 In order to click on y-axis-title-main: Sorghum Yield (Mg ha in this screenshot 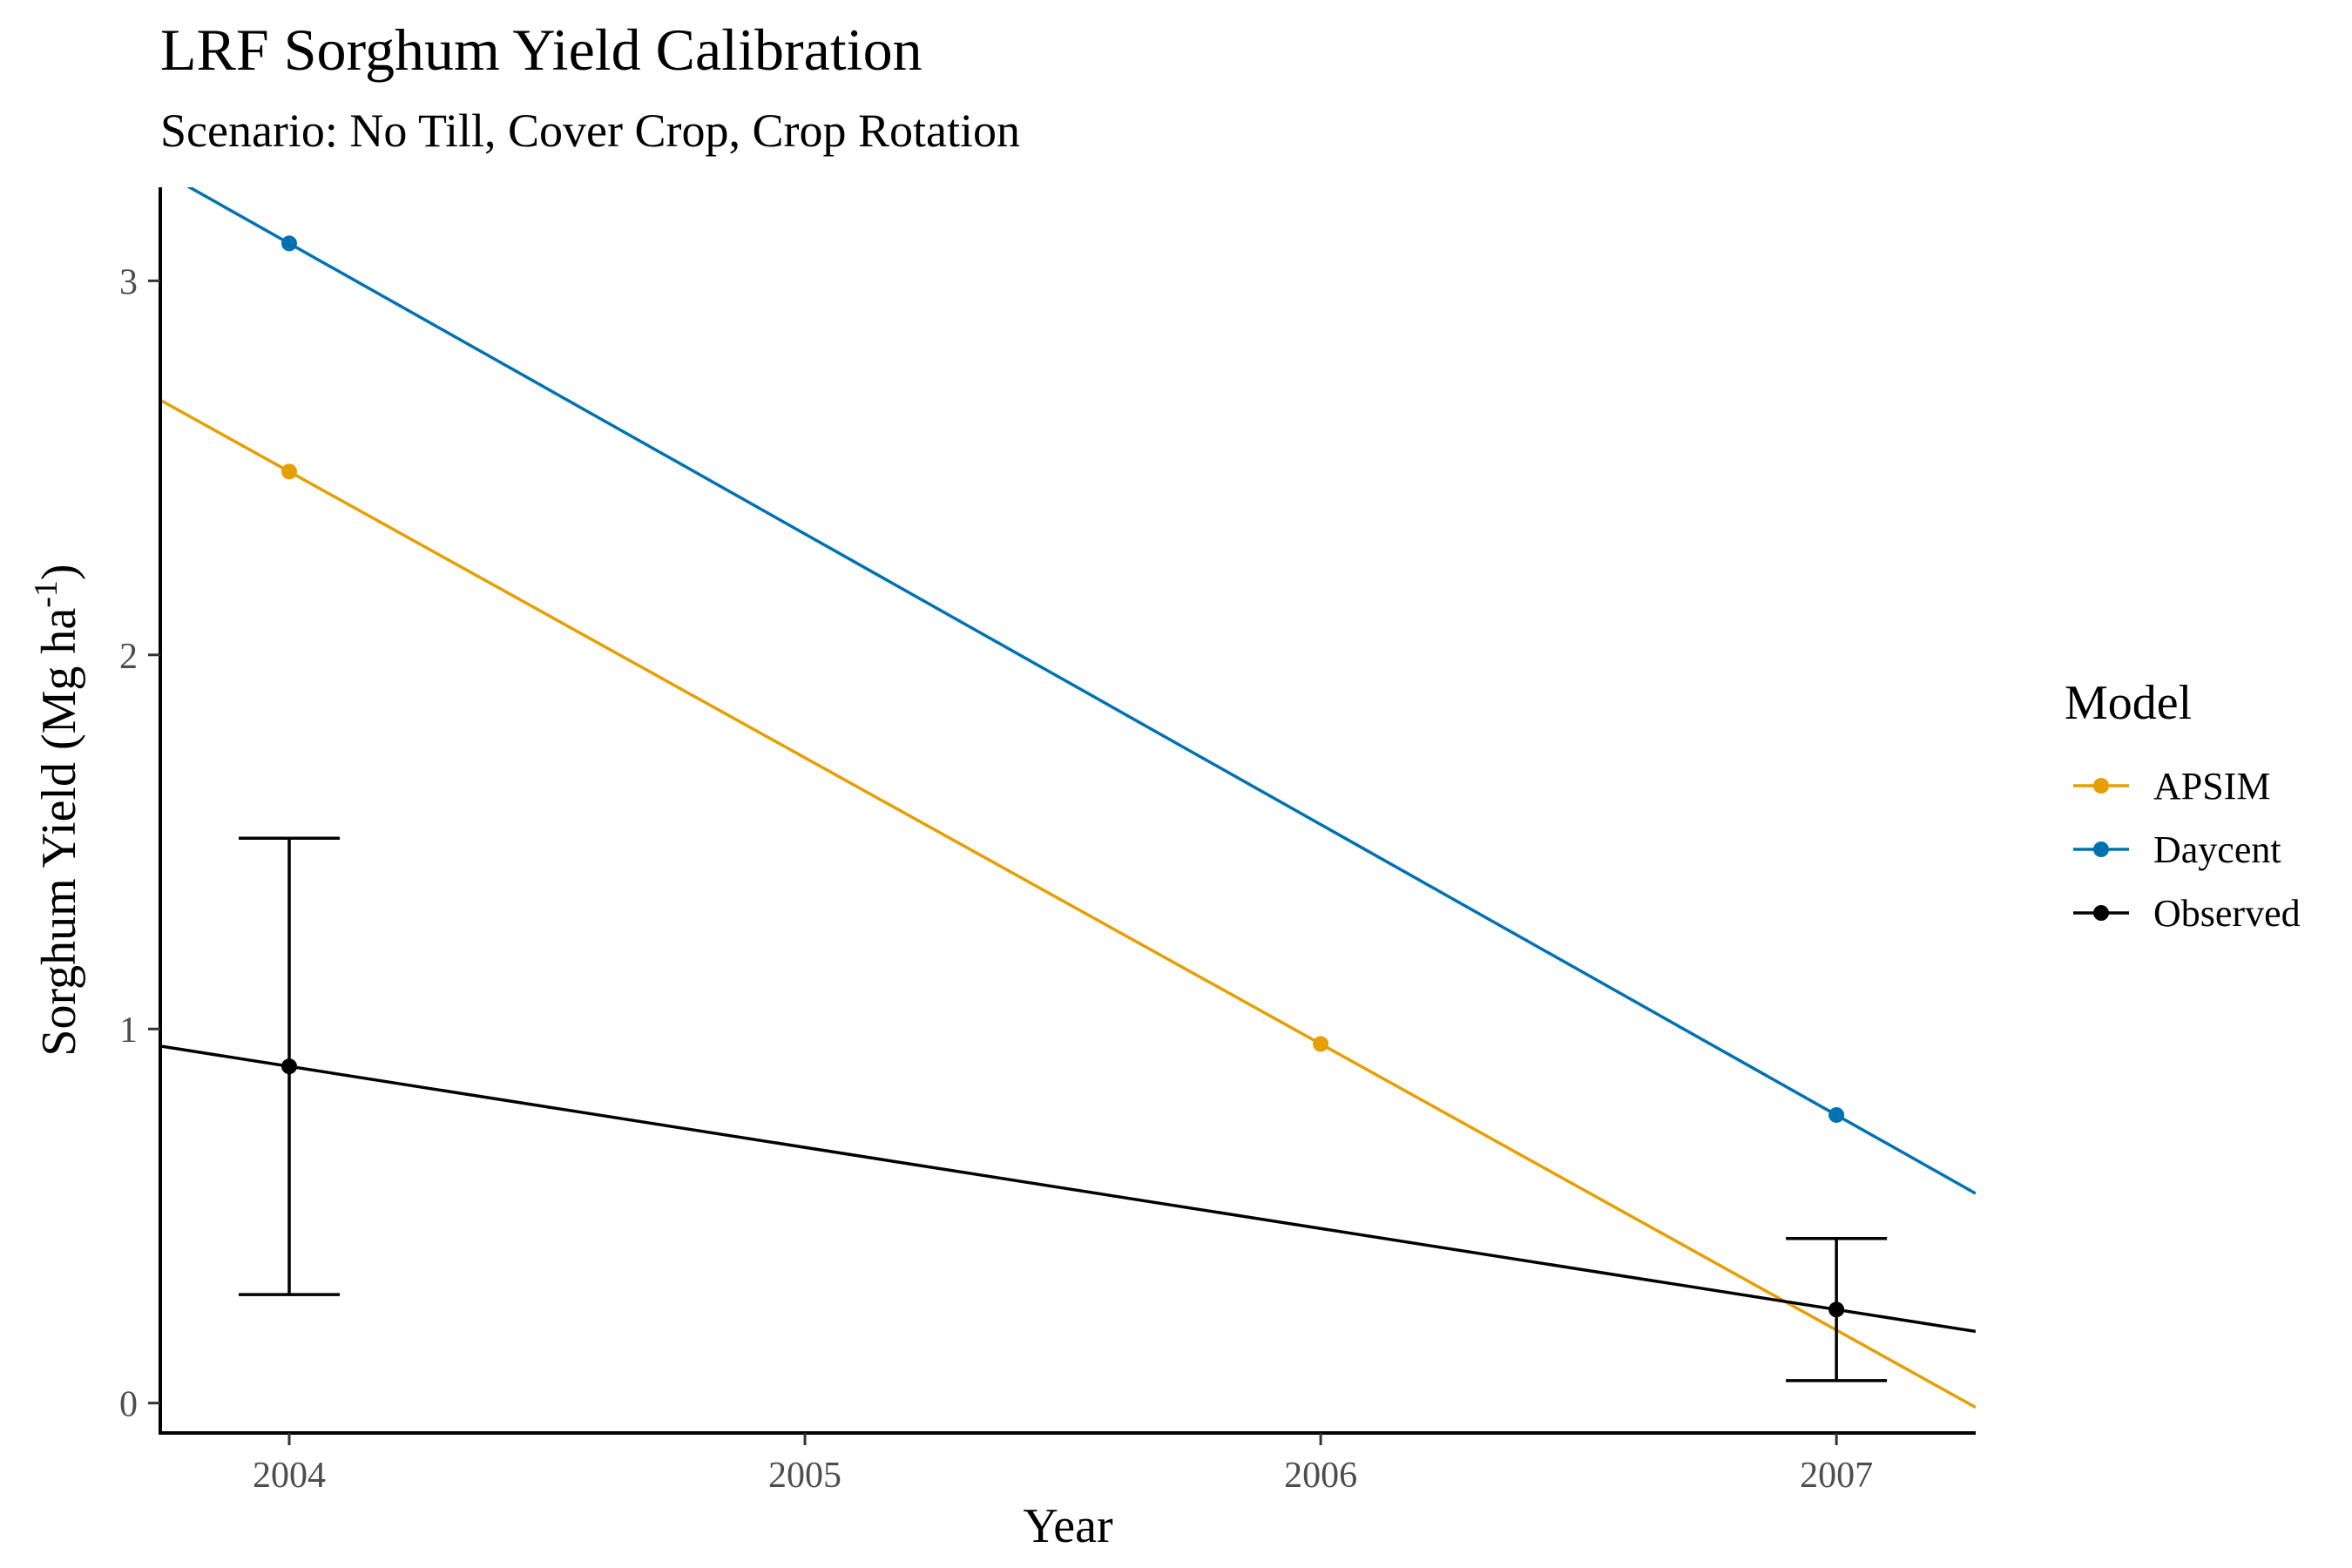, I will do `click(59, 832)`.